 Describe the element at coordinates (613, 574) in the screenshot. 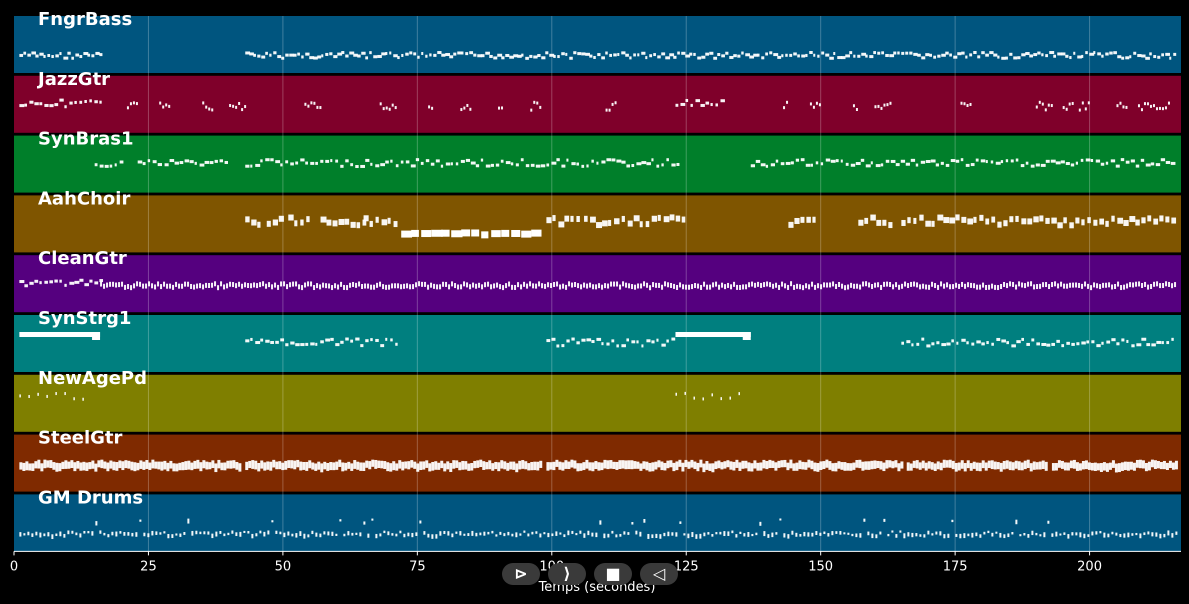

I see `stop-button: ■` at that location.